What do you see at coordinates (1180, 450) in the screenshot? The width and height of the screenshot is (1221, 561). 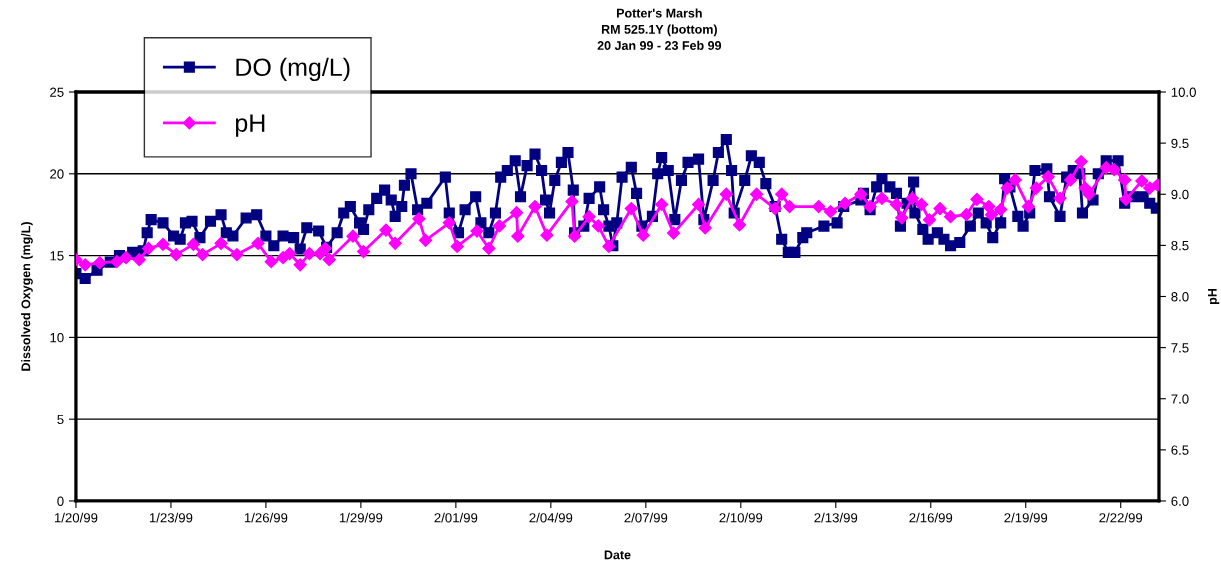 I see `y2-tick-label: 6.5` at bounding box center [1180, 450].